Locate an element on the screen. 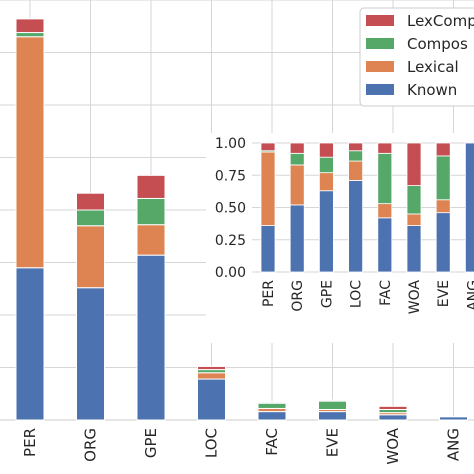 Image resolution: width=474 pixels, height=474 pixels. inset-x-tick-label: FAC is located at coordinates (386, 293).